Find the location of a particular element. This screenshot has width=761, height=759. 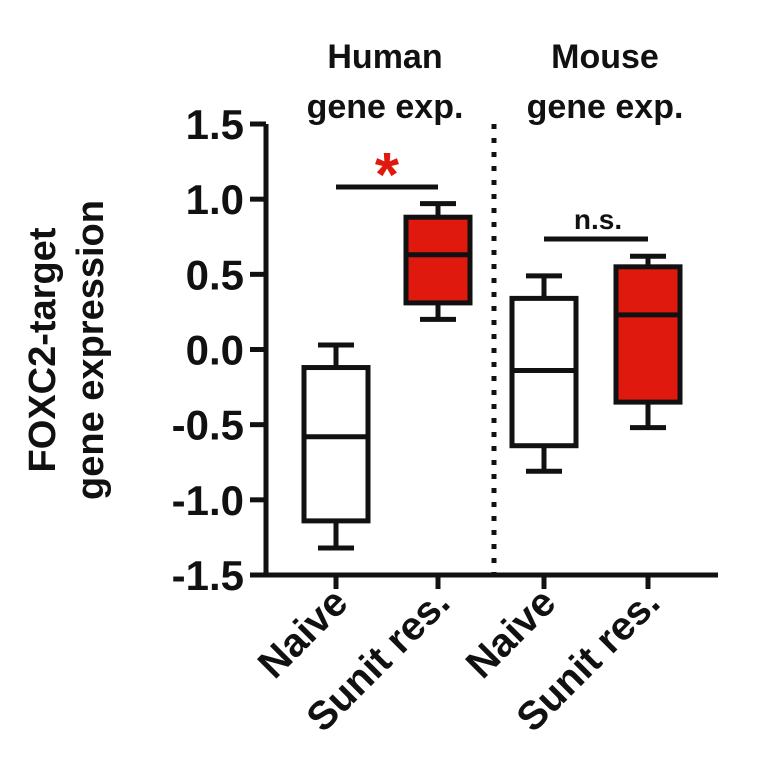

y-axis-label-line-2: gene expression is located at coordinates (91, 350).